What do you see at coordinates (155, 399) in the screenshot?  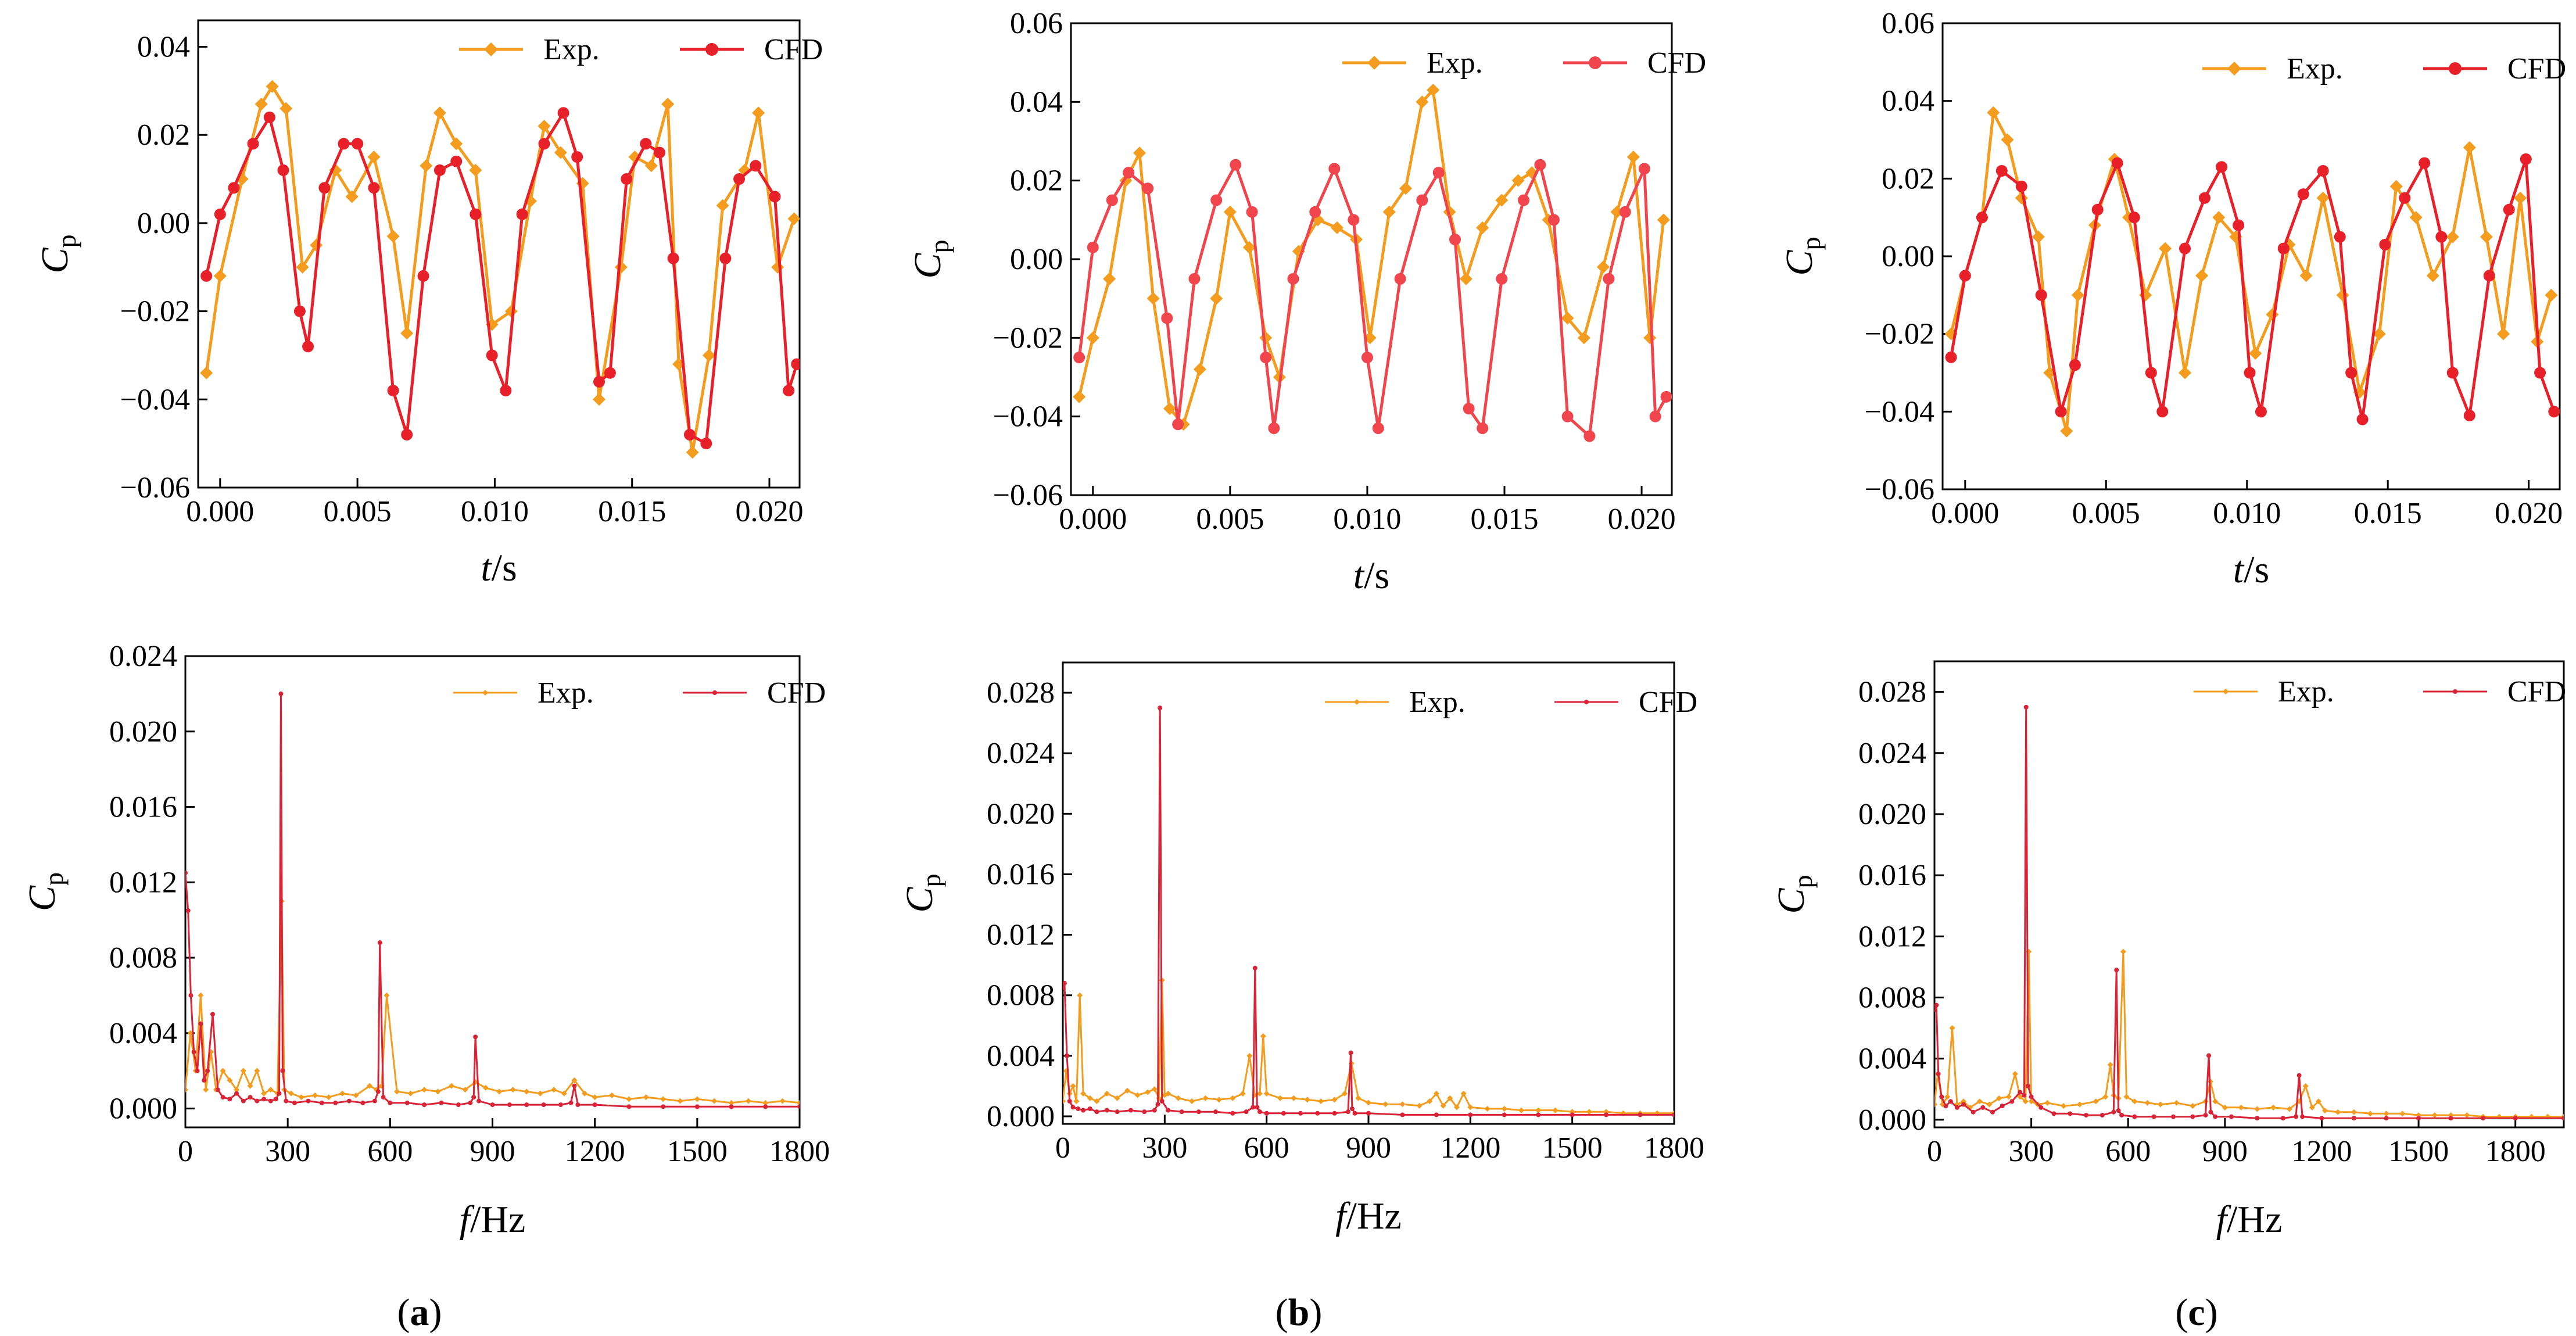 I see `y-tick-label: −0.04` at bounding box center [155, 399].